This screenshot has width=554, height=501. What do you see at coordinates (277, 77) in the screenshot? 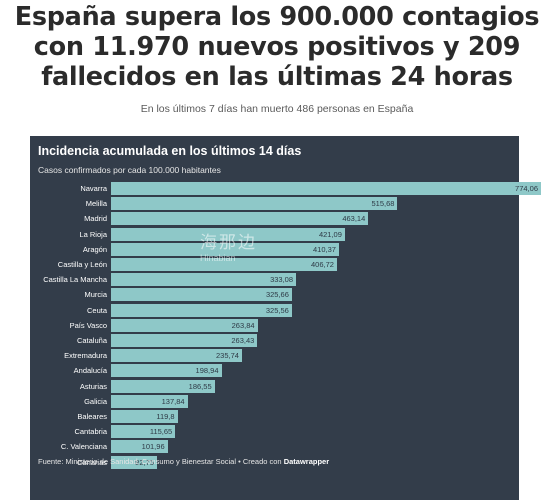
I see `headline-line-3: fallecidos en las últimas 24 horas` at bounding box center [277, 77].